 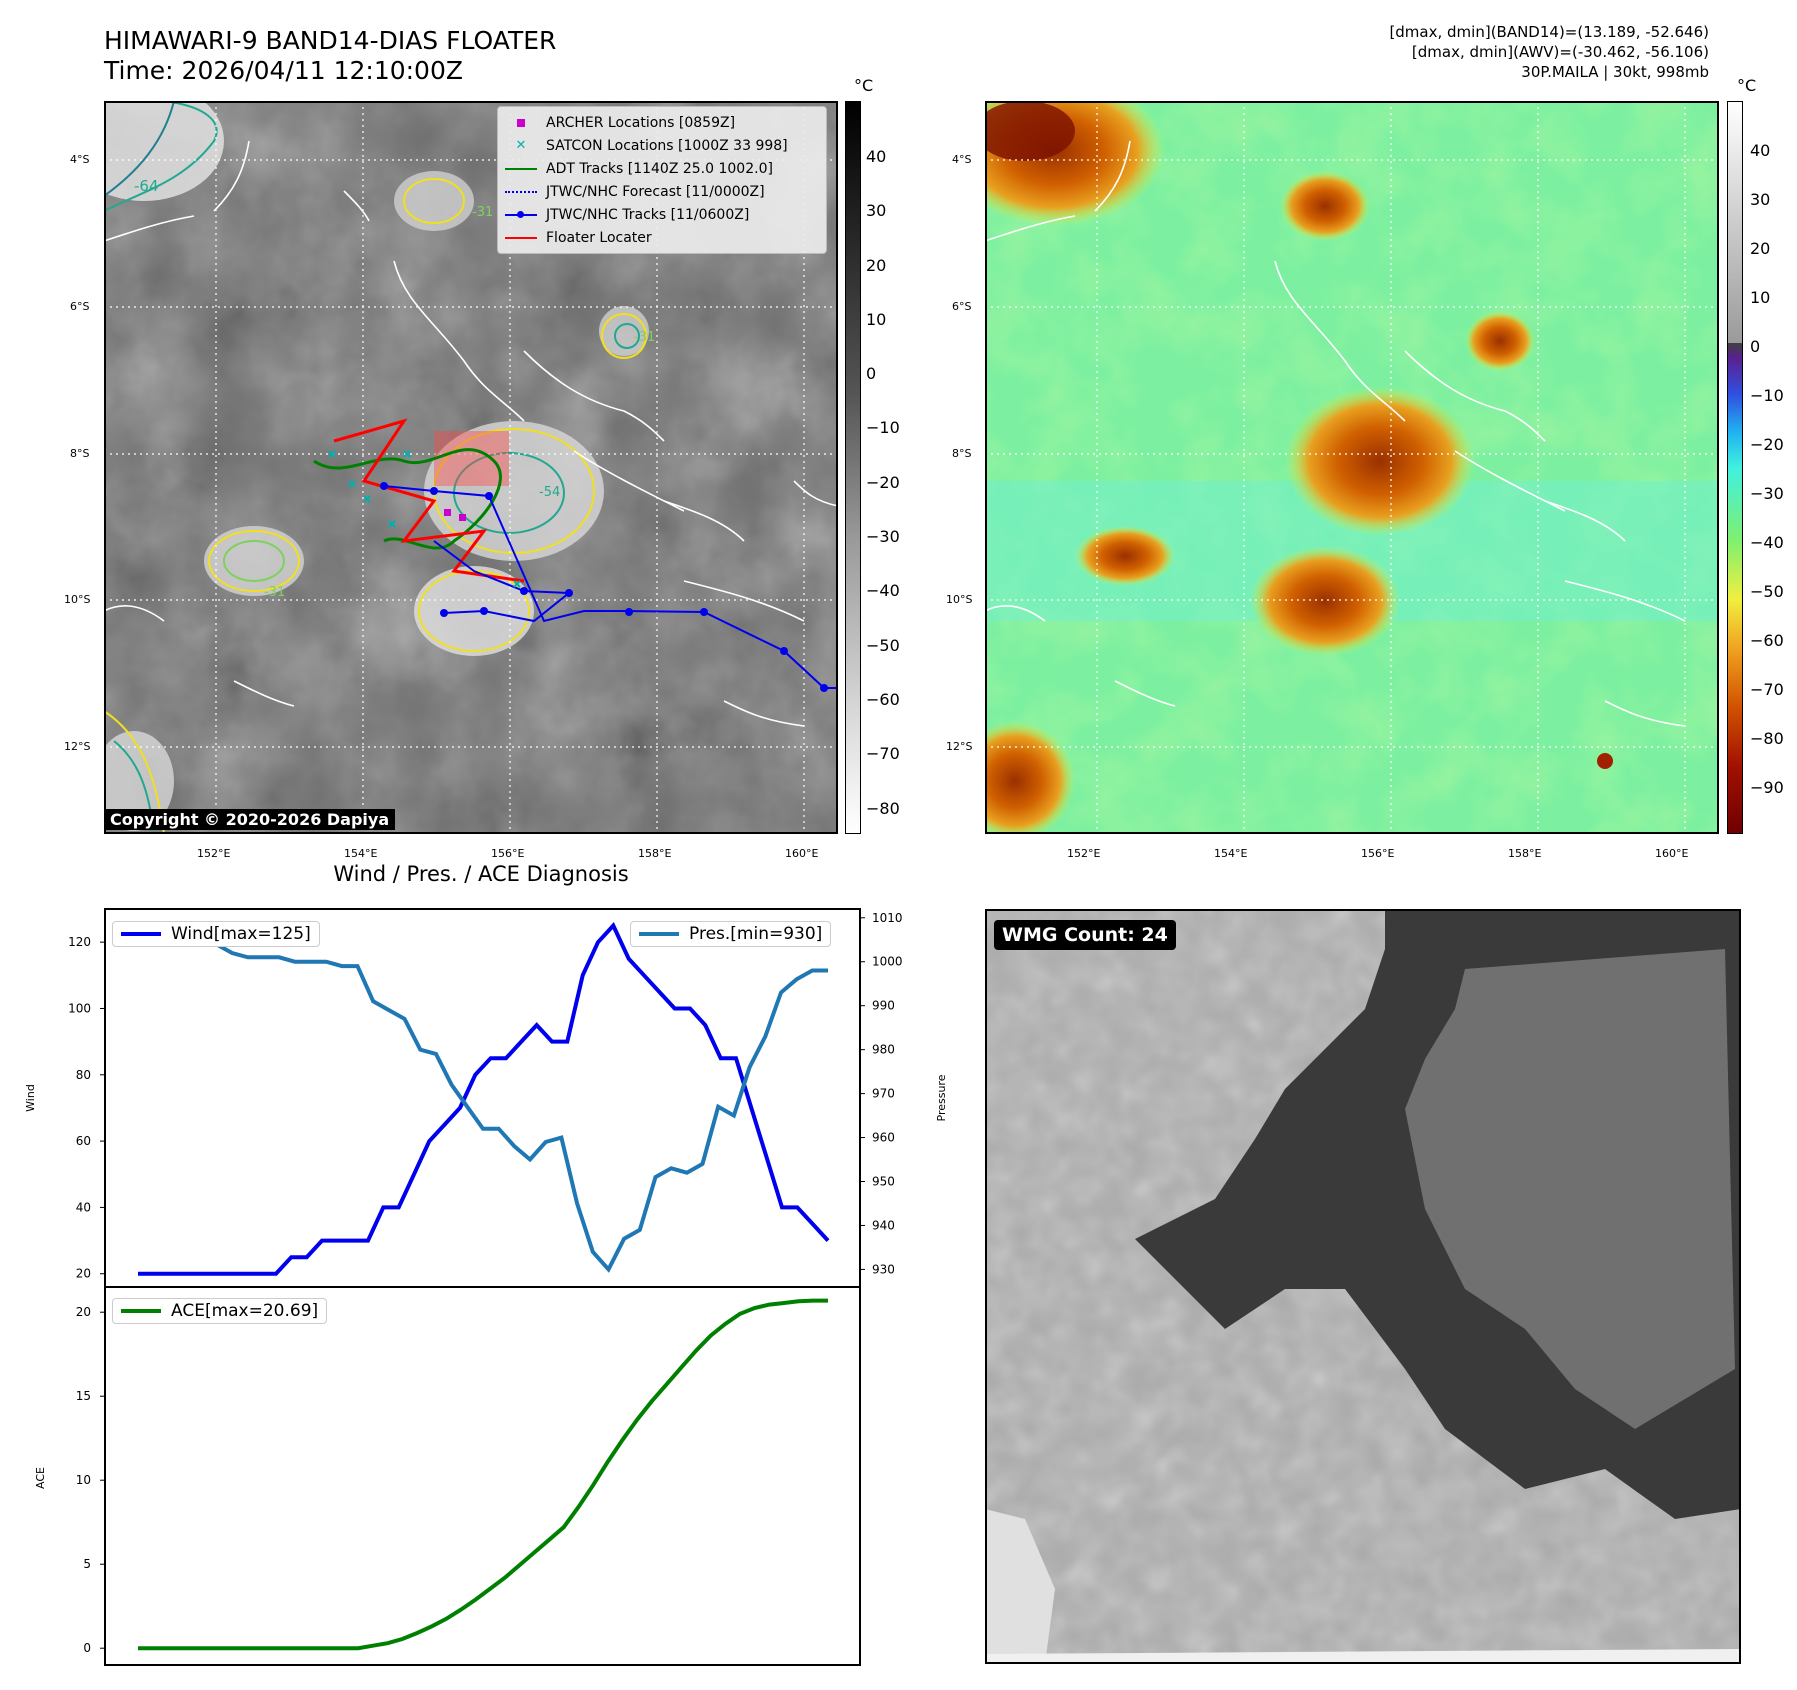 I want to click on y-tick-label: 960, so click(x=883, y=1138).